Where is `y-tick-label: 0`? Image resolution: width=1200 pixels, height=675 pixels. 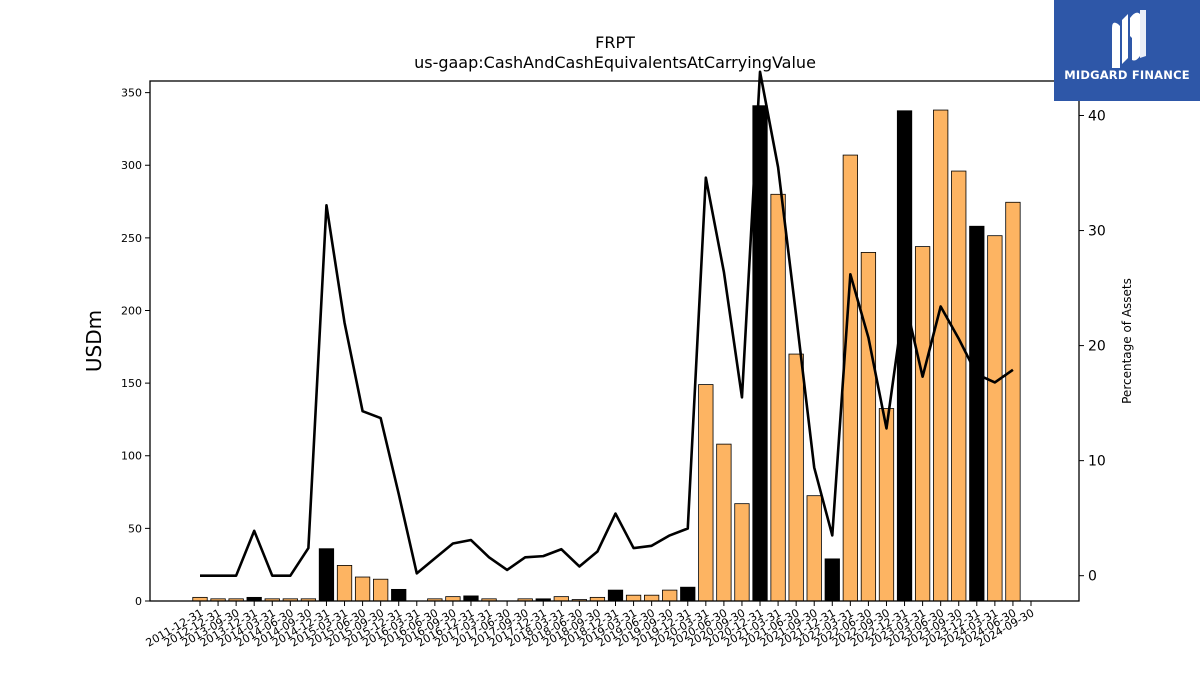 y-tick-label: 0 is located at coordinates (138, 601).